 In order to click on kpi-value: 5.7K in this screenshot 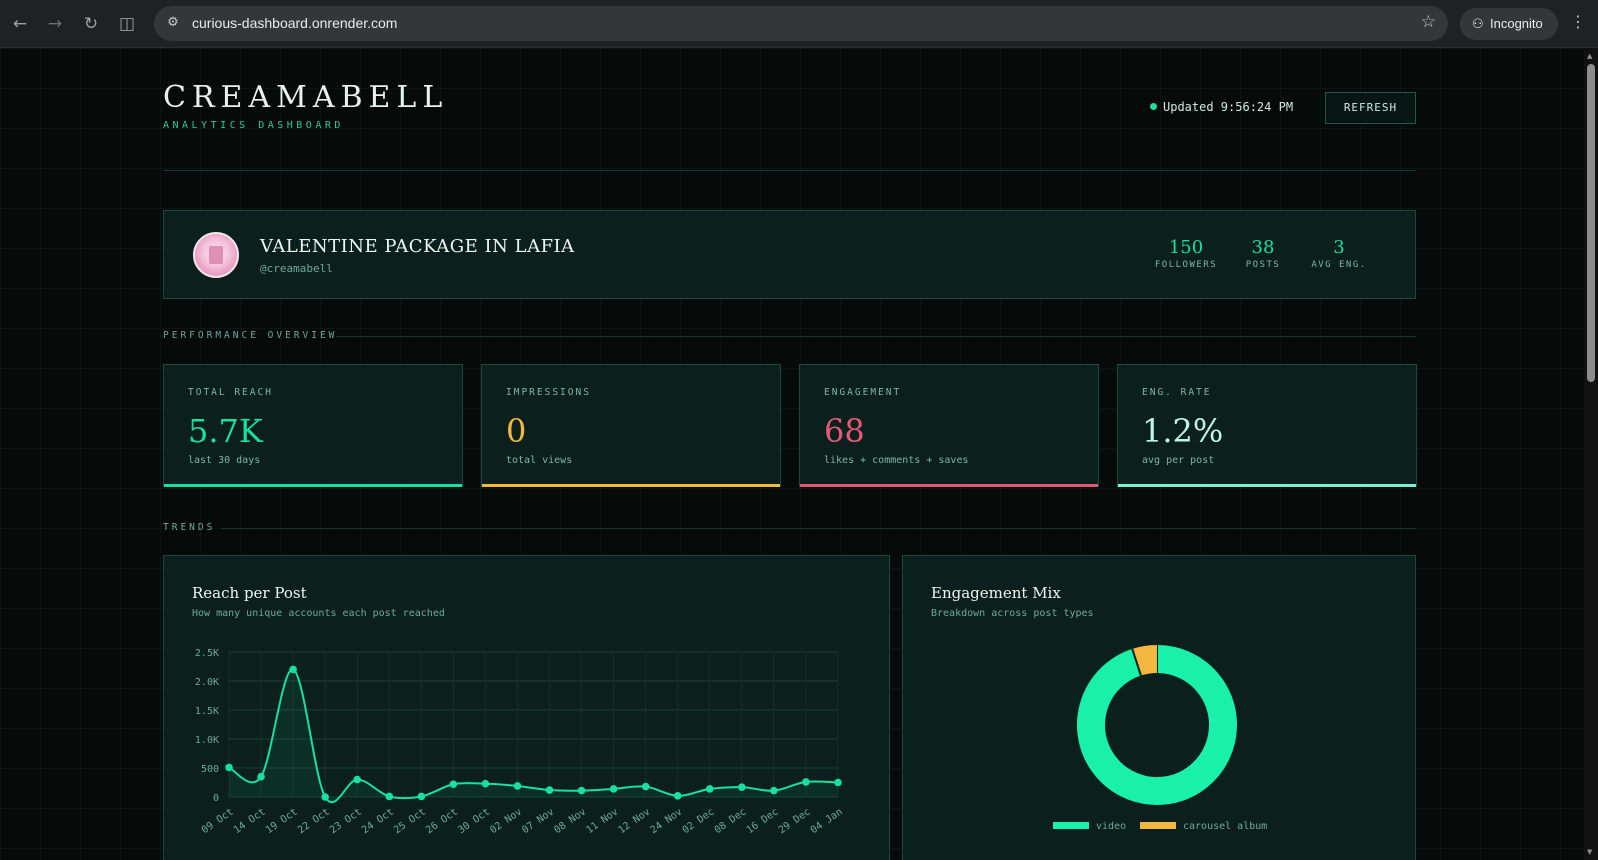, I will do `click(225, 431)`.